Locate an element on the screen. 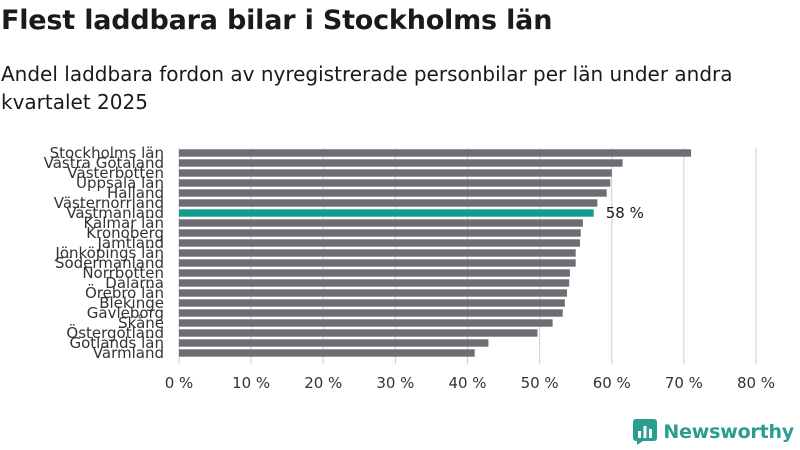  x-tick-label: 70 % is located at coordinates (684, 383).